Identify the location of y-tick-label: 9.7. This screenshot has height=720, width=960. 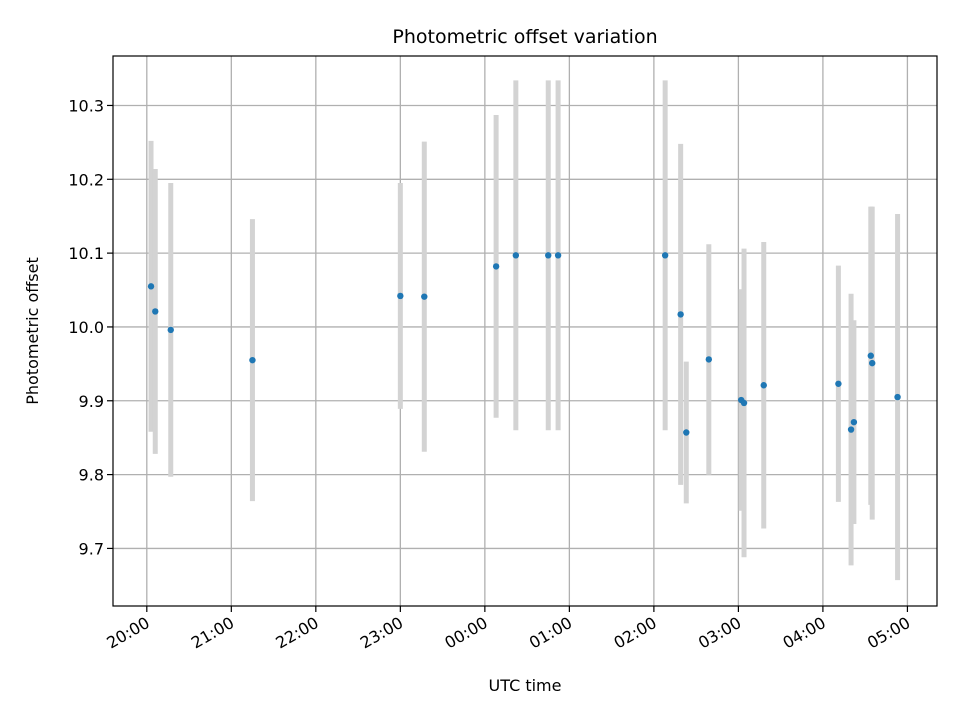
(91, 548).